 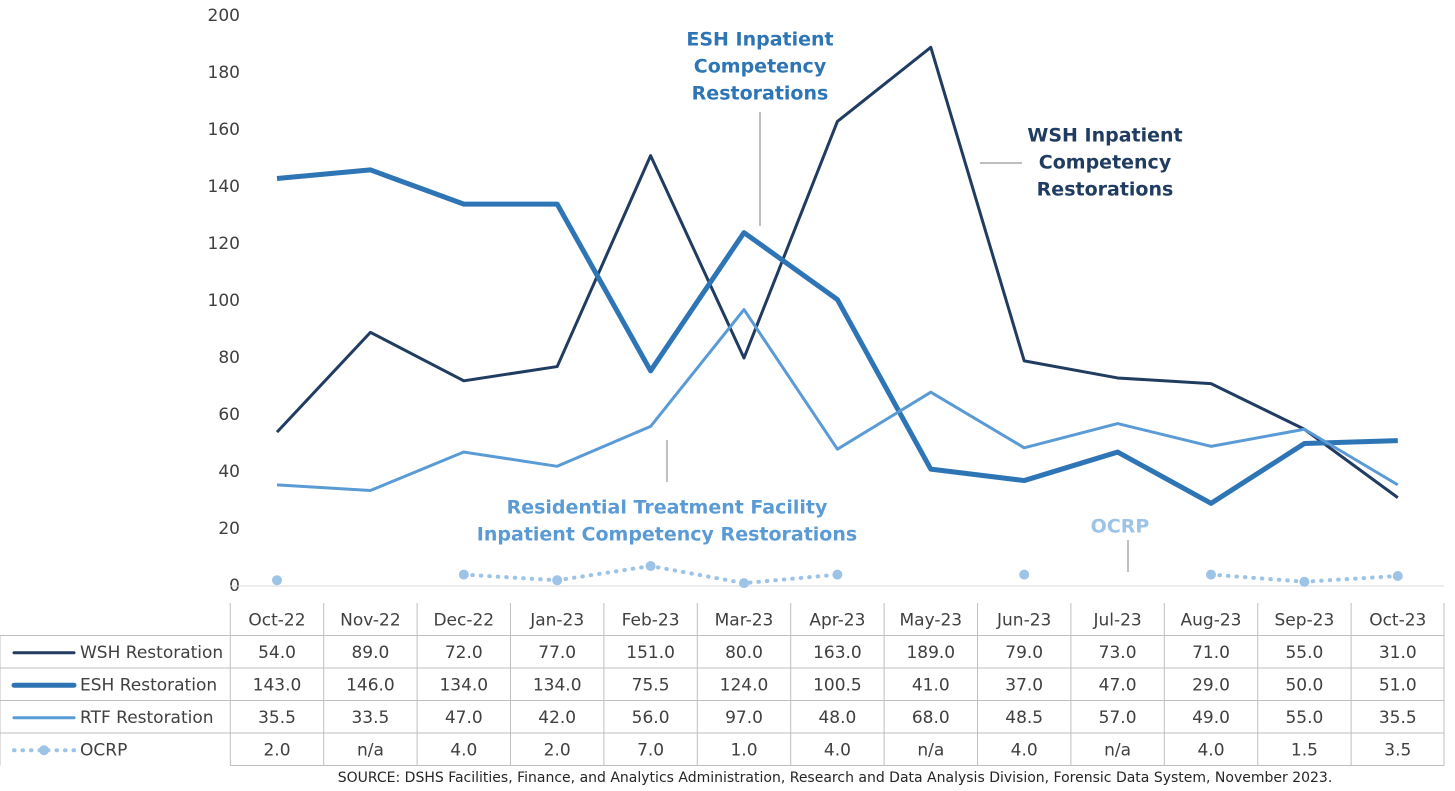 What do you see at coordinates (1304, 685) in the screenshot?
I see `table-cell: 50.0` at bounding box center [1304, 685].